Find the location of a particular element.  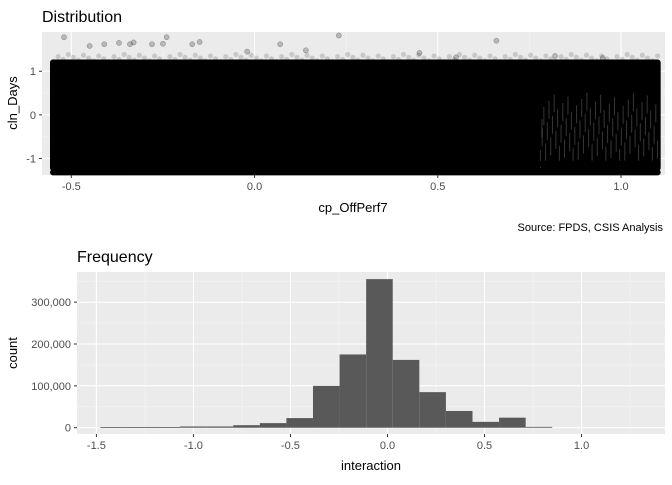

histogram-y-tick-label: 200,000 is located at coordinates (51, 345).